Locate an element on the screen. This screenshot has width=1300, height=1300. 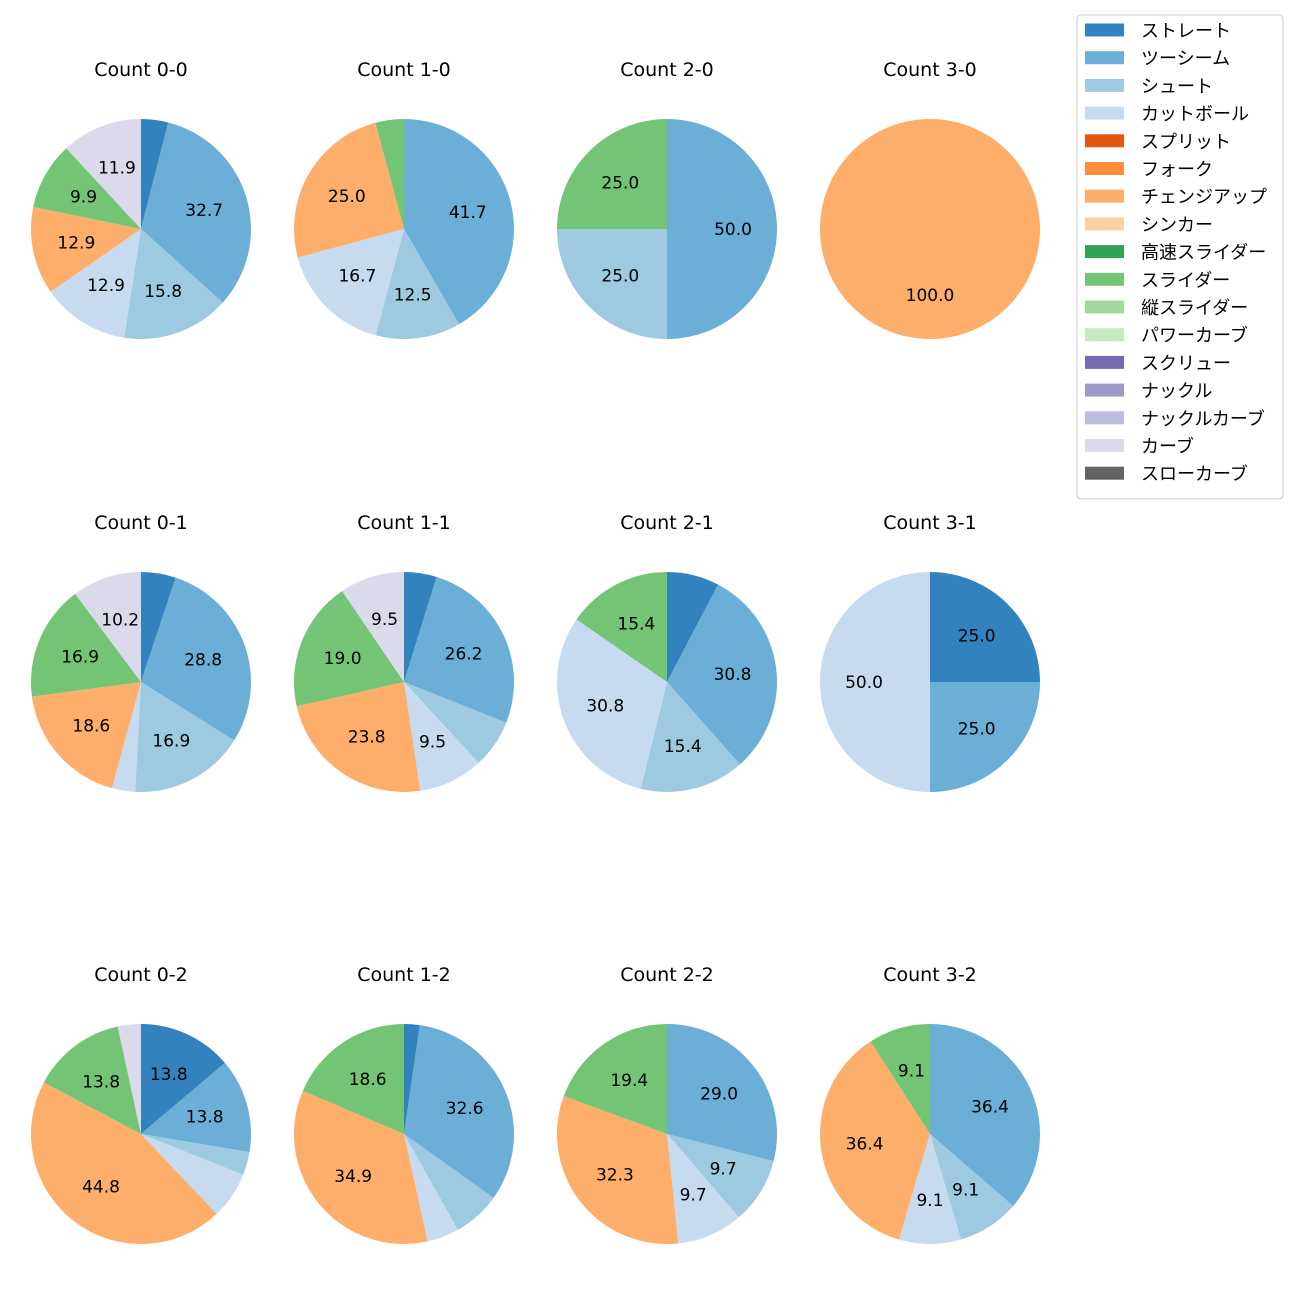
pie-title: Count 3-2 is located at coordinates (930, 975).